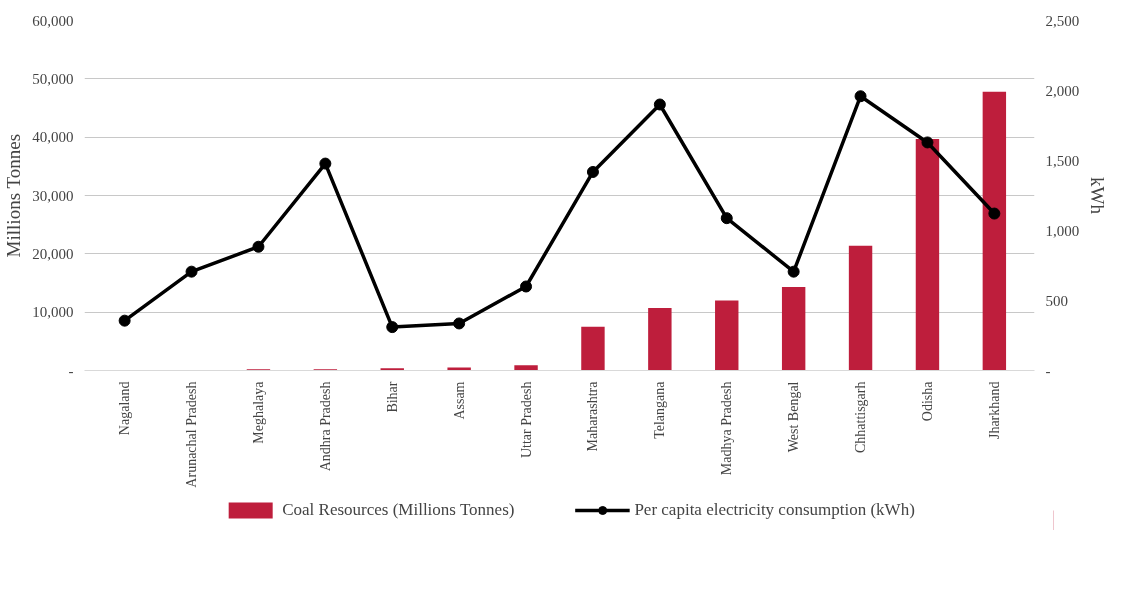  I want to click on y-tick-label: 10,000, so click(53, 312).